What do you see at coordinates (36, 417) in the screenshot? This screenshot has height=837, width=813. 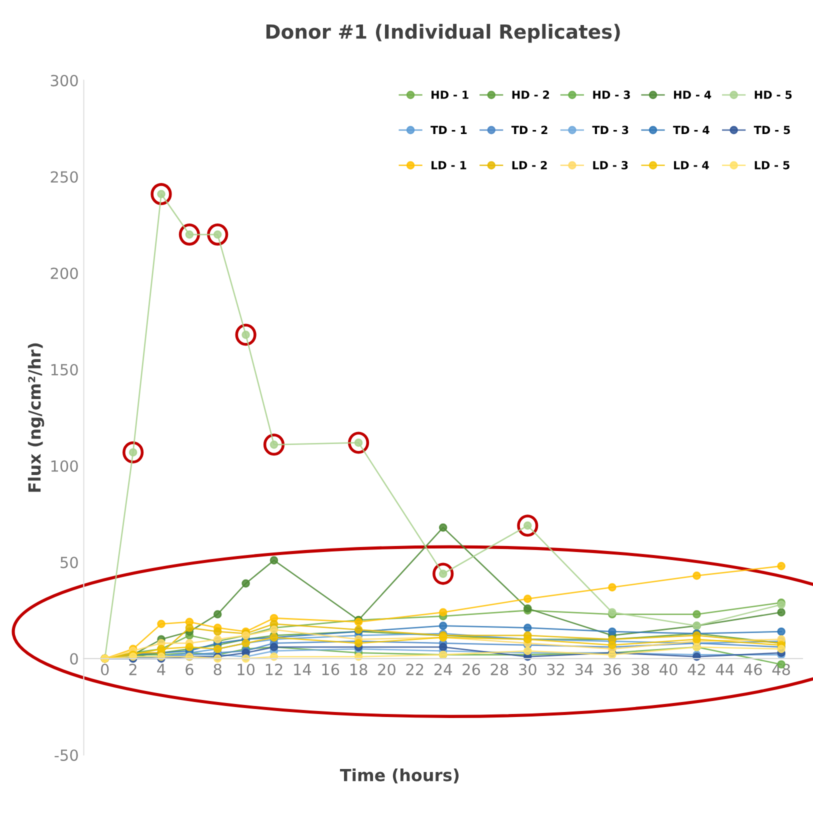 I see `y-axis-title: Flux (ng/cm²/hr)` at bounding box center [36, 417].